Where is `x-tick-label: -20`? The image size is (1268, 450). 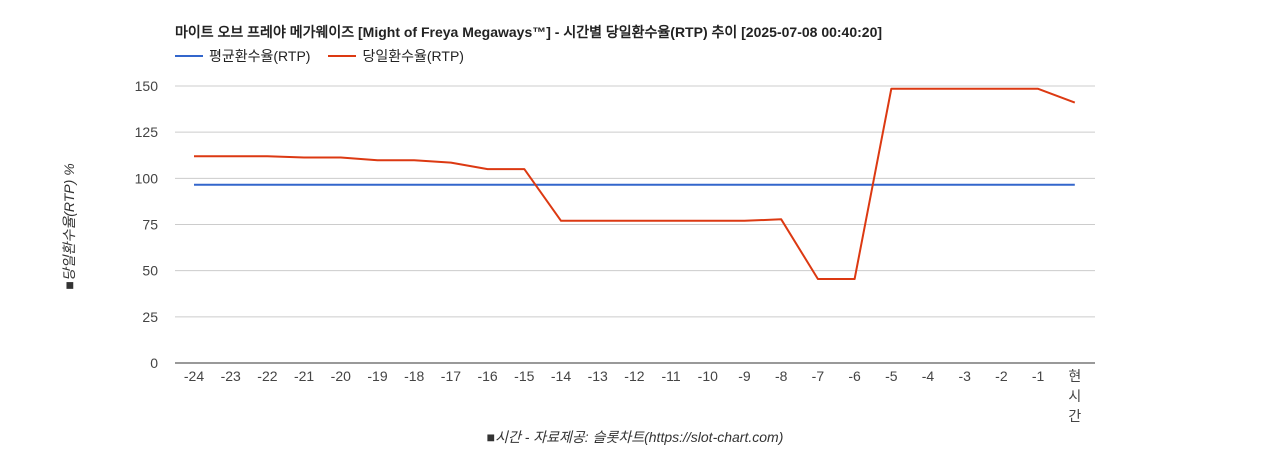
x-tick-label: -20 is located at coordinates (341, 376).